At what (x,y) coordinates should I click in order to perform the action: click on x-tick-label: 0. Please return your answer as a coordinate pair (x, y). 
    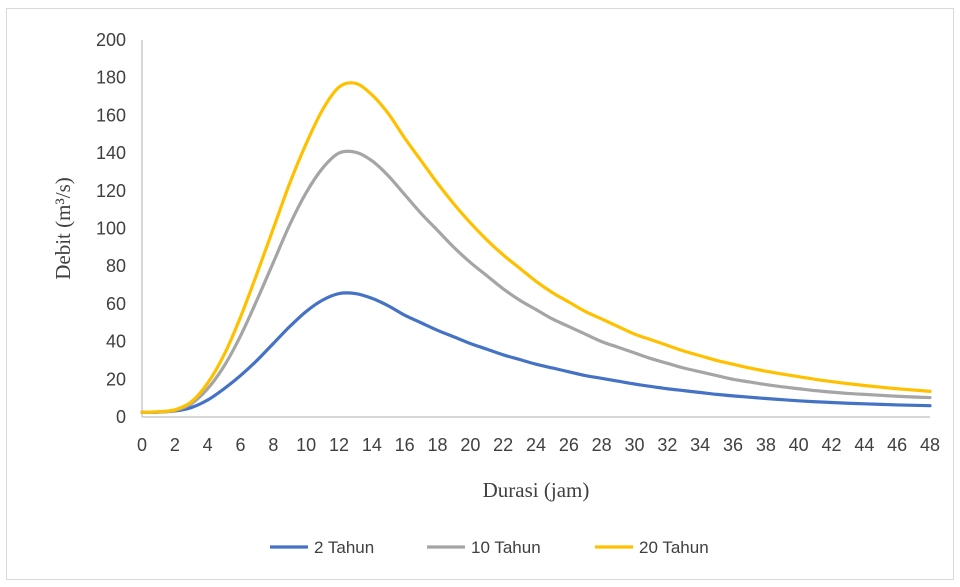
    Looking at the image, I should click on (142, 445).